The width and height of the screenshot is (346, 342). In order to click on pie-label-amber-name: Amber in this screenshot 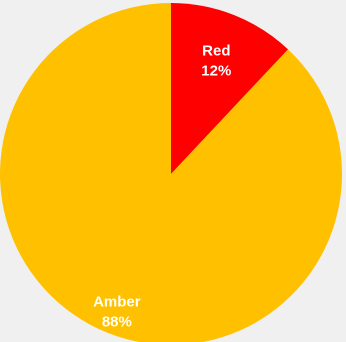, I will do `click(117, 302)`.